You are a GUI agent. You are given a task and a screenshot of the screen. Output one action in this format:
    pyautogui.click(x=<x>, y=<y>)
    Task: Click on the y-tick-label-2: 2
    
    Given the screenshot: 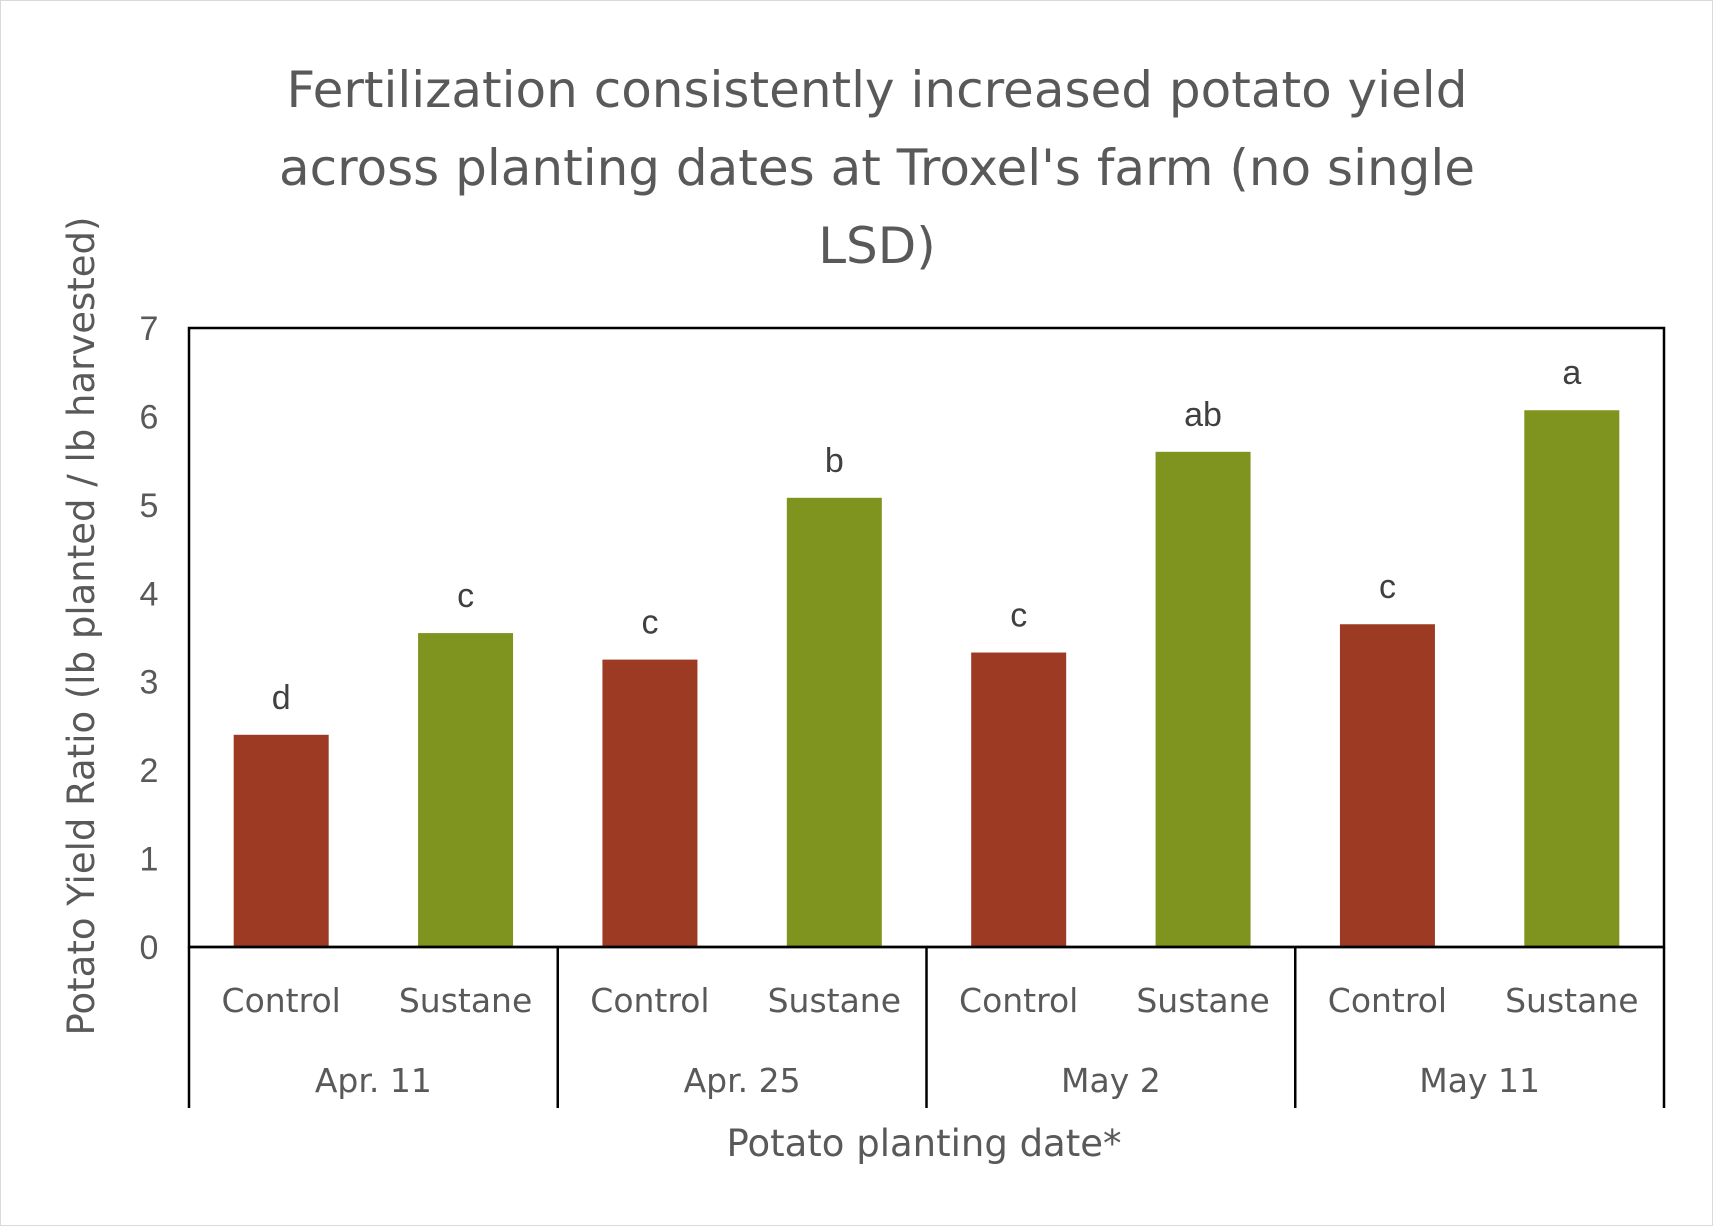 What is the action you would take?
    pyautogui.click(x=149, y=771)
    